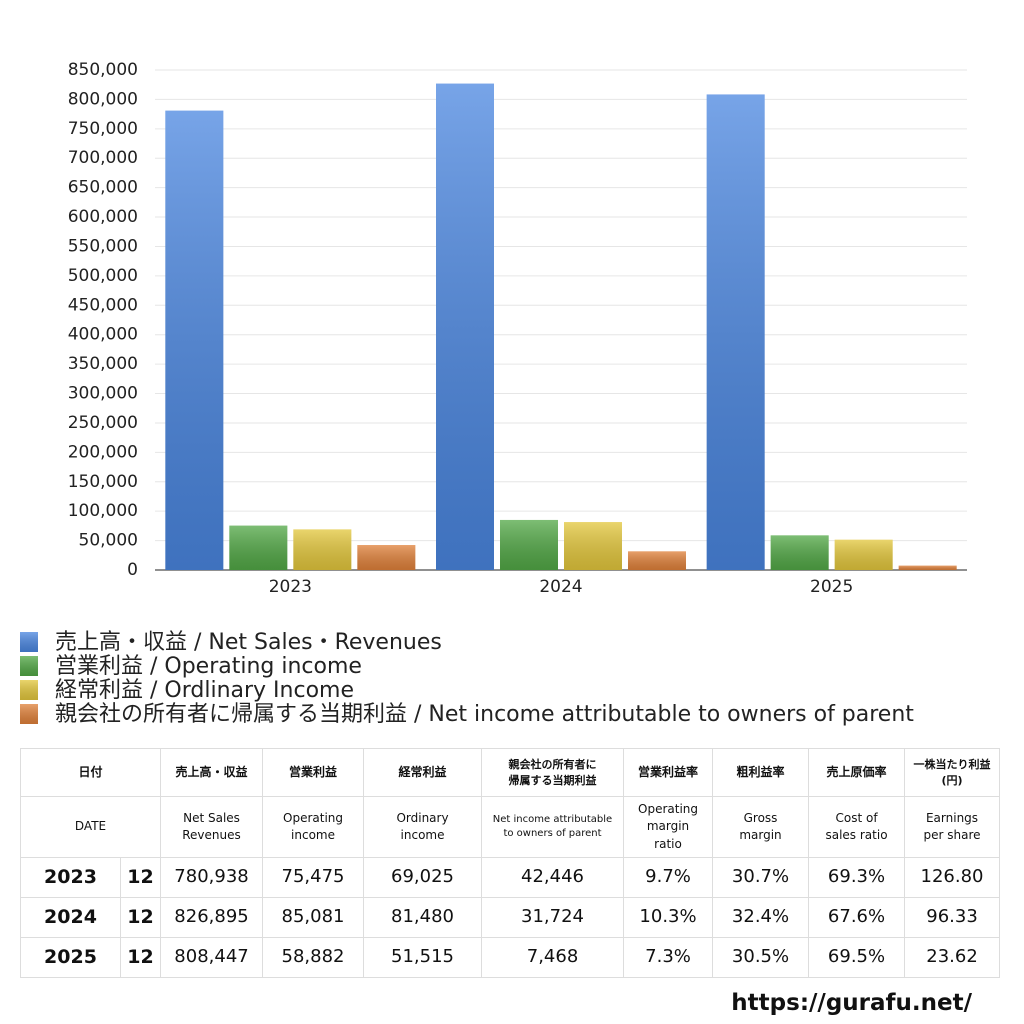  What do you see at coordinates (90, 827) in the screenshot?
I see `header-en: DATE` at bounding box center [90, 827].